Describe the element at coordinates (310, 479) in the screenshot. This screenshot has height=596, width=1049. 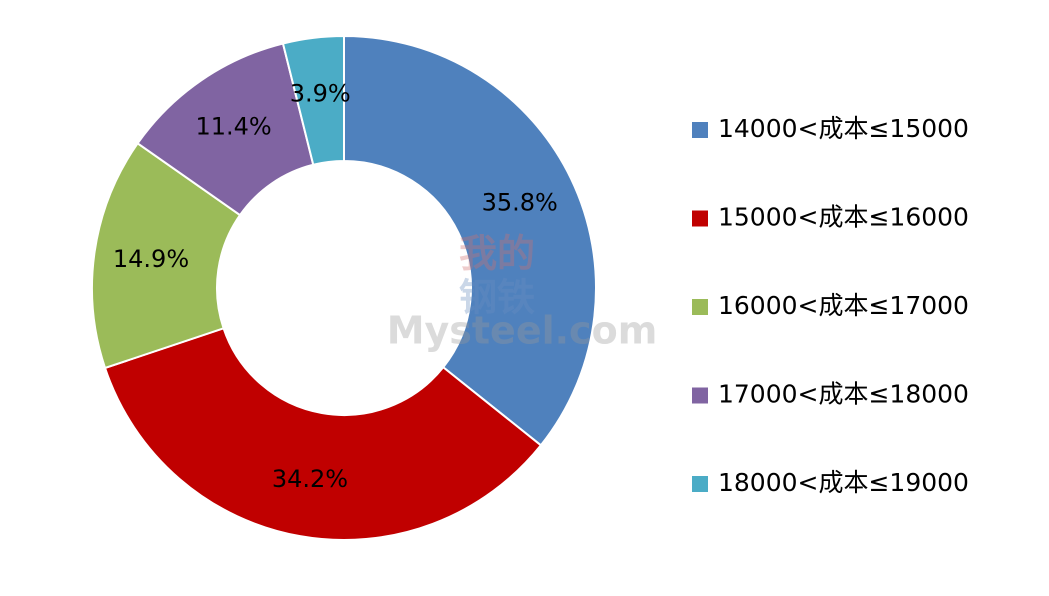
I see `data-label: 34.2%` at that location.